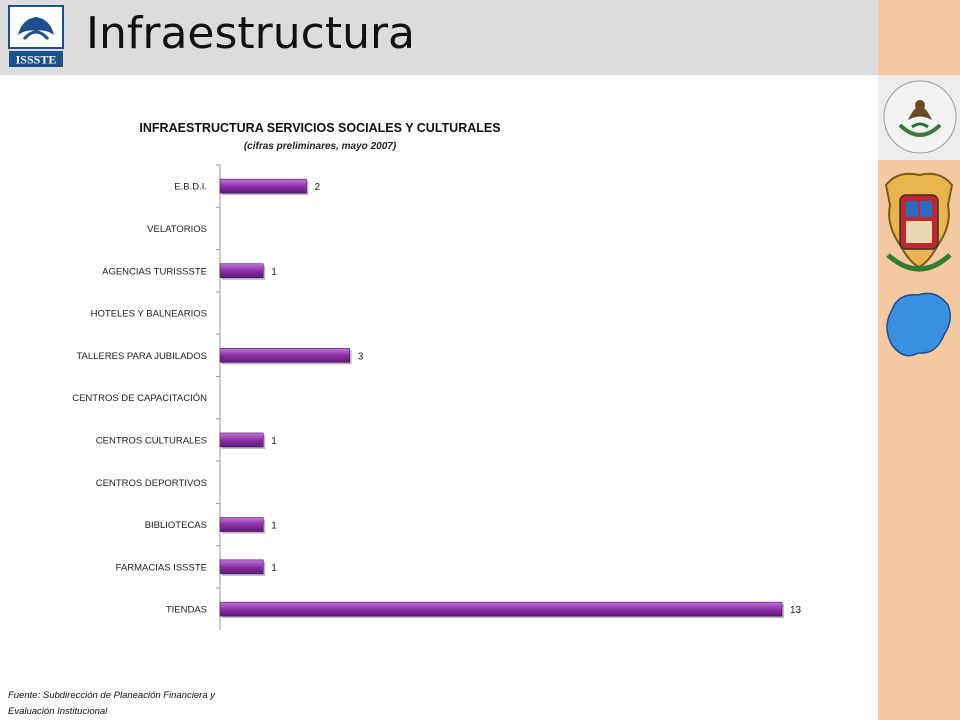 This screenshot has width=960, height=720. I want to click on category-label: HOTELES Y BALNEARIOS, so click(149, 314).